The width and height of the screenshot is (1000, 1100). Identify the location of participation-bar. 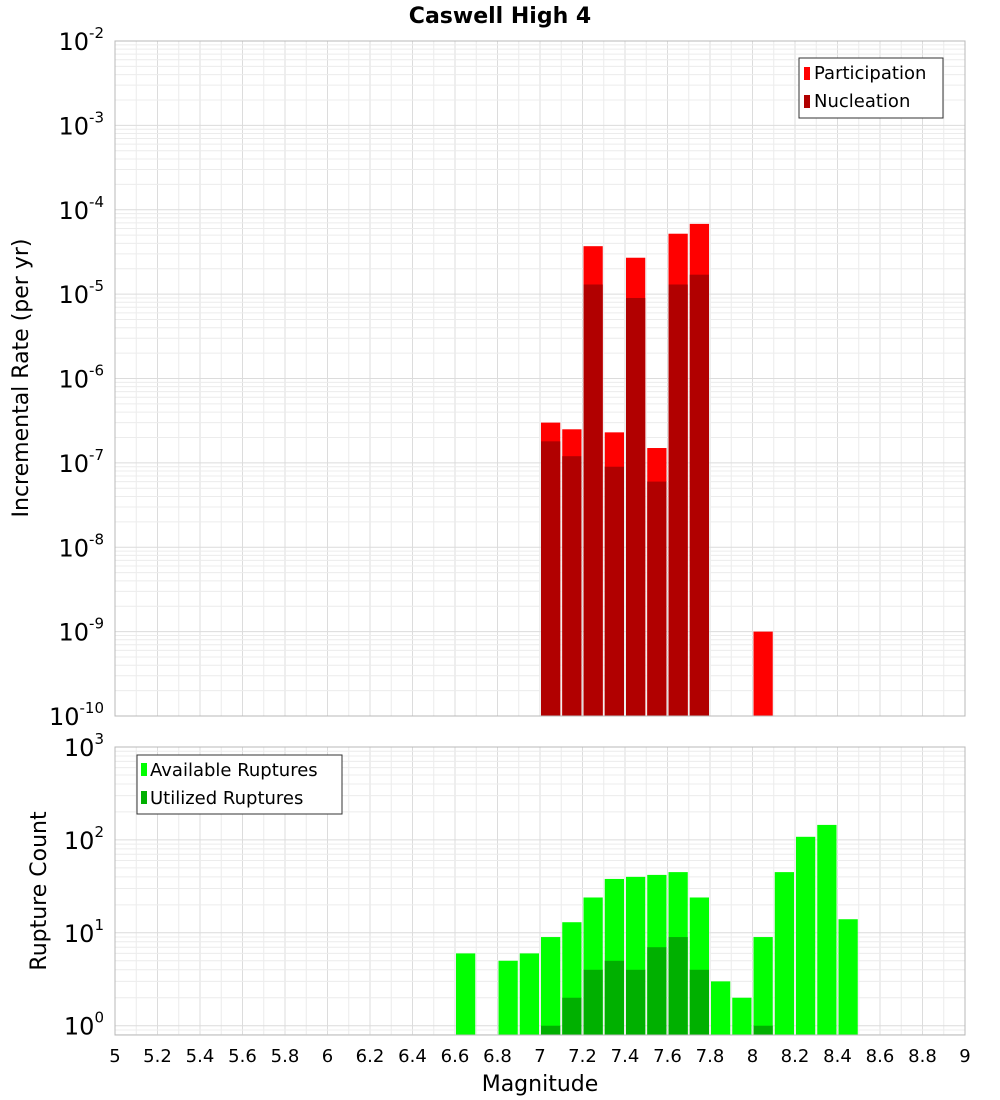
(763, 673).